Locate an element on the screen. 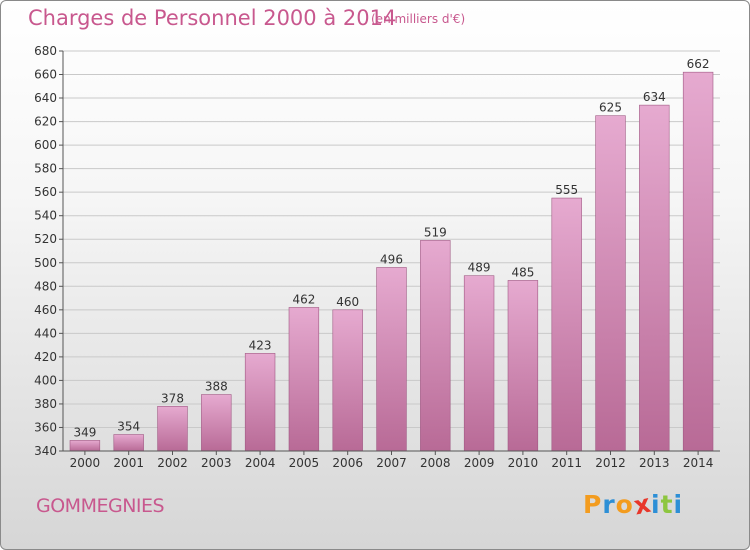 This screenshot has height=550, width=750. y-tick-label: 340 is located at coordinates (45, 451).